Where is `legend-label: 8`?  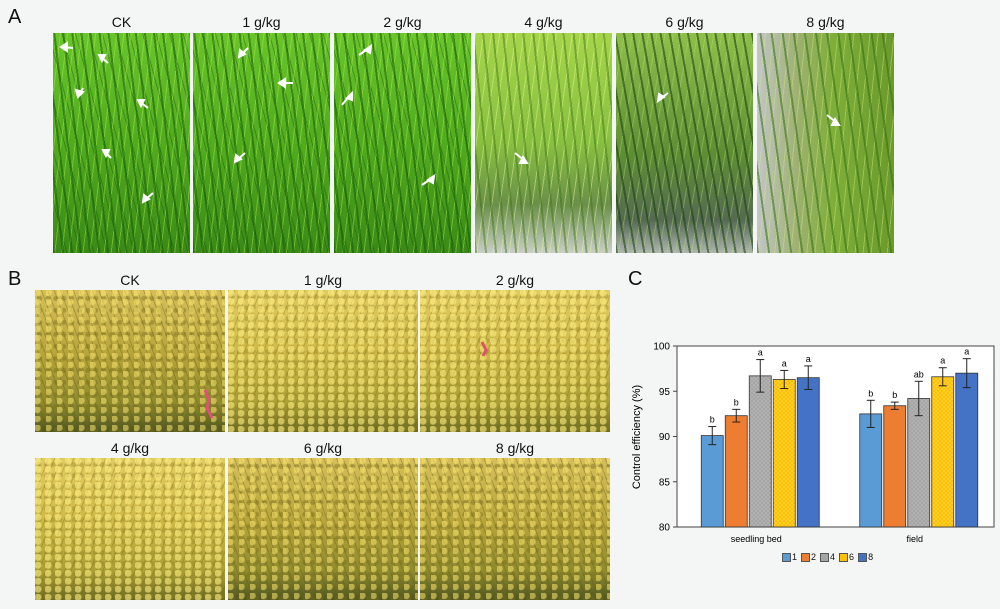
legend-label: 8 is located at coordinates (871, 557).